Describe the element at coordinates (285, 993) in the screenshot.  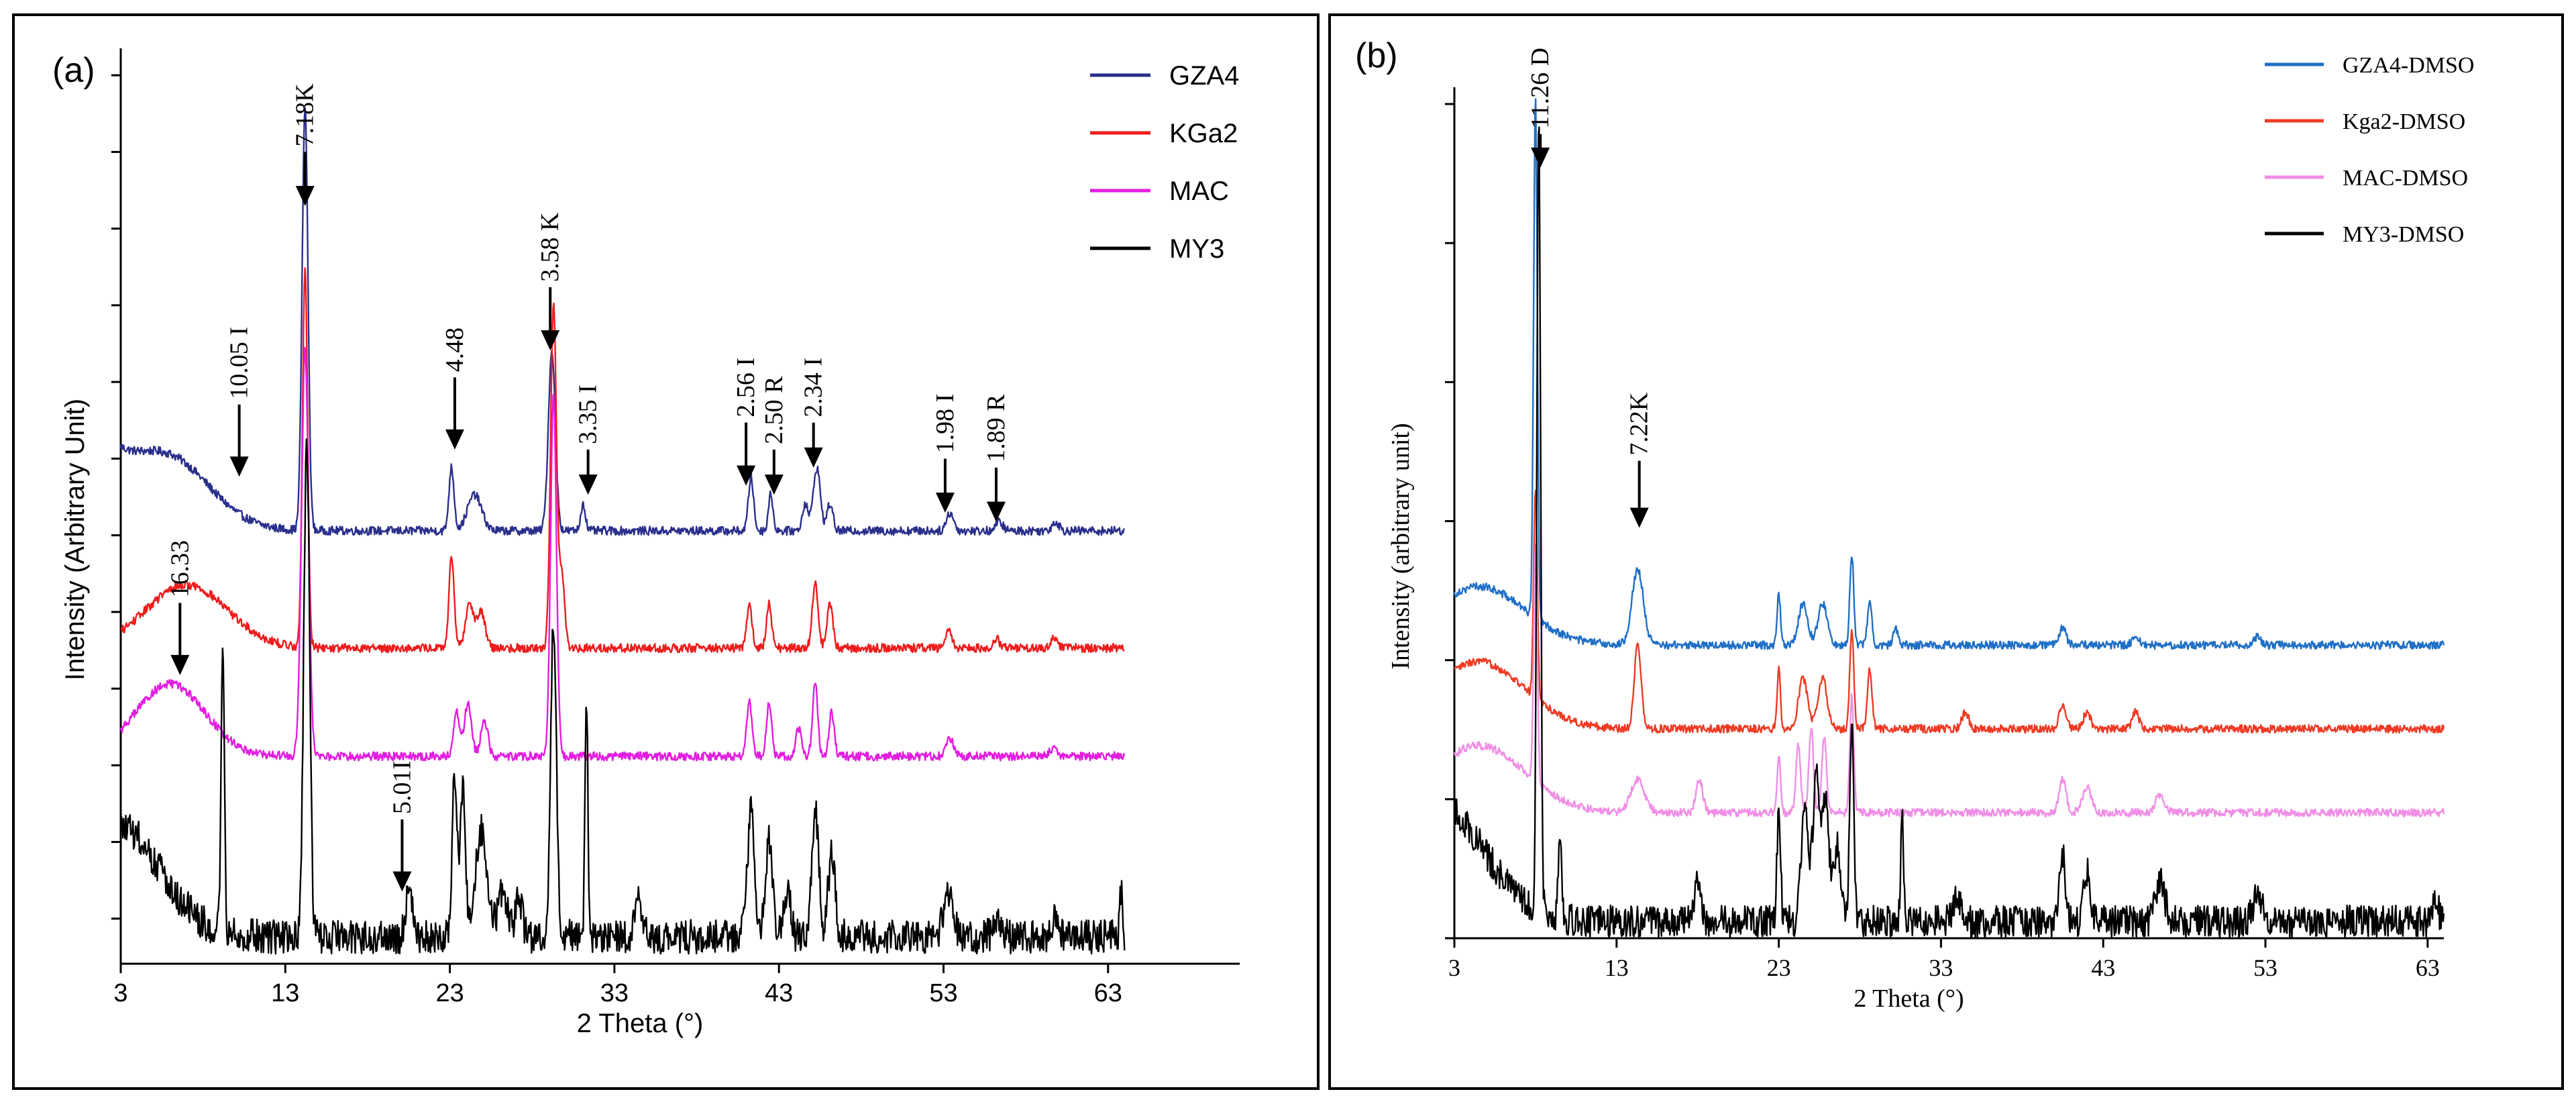
I see `panel-a-x-tick-label: 13` at that location.